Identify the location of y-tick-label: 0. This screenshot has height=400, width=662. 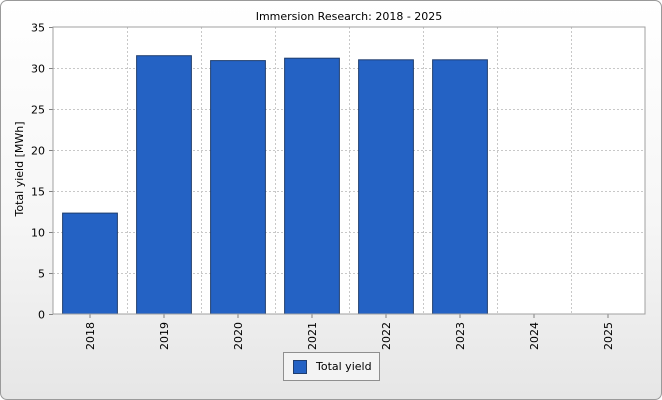
(41, 315).